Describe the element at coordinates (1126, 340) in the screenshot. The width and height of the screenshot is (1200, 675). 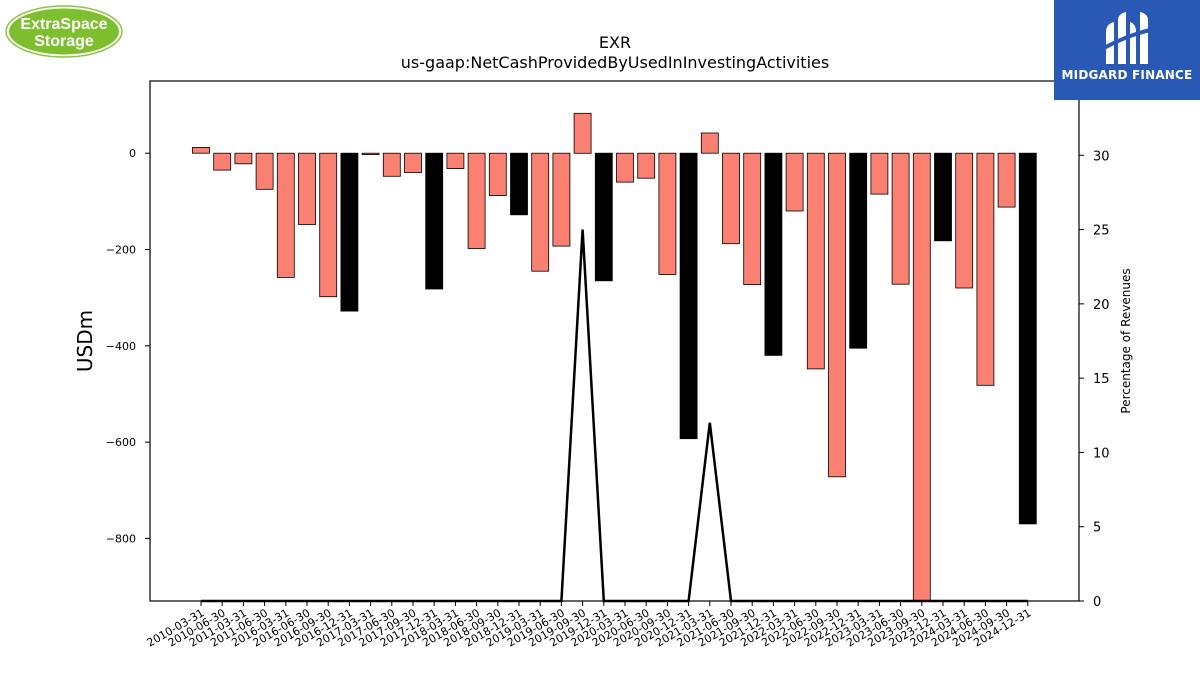
I see `right-y-axis-label: Percentage of Revenues` at that location.